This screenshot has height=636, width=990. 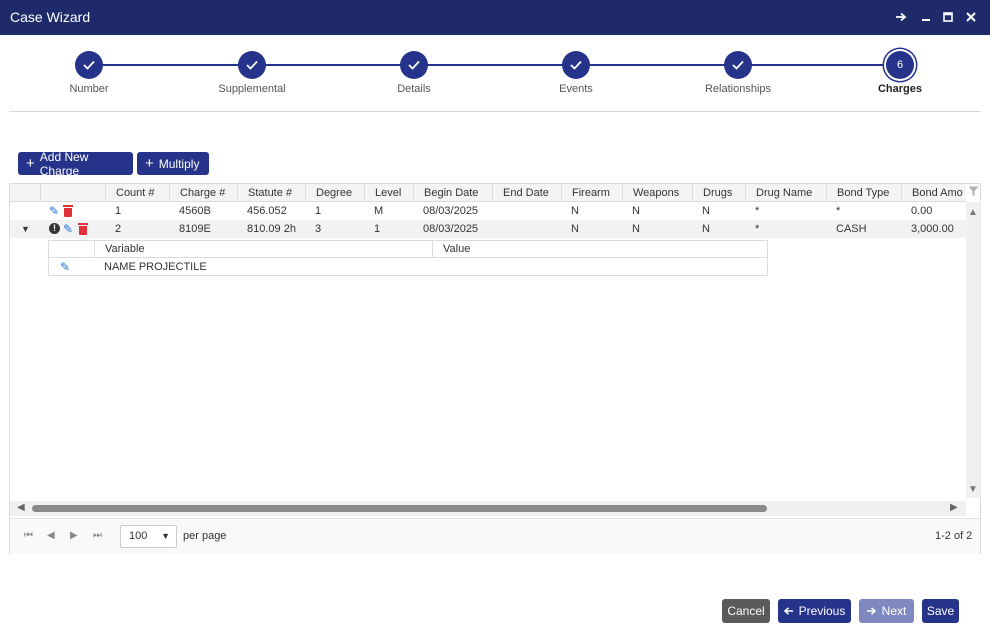 What do you see at coordinates (179, 163) in the screenshot?
I see `multiply-label: Multiply` at bounding box center [179, 163].